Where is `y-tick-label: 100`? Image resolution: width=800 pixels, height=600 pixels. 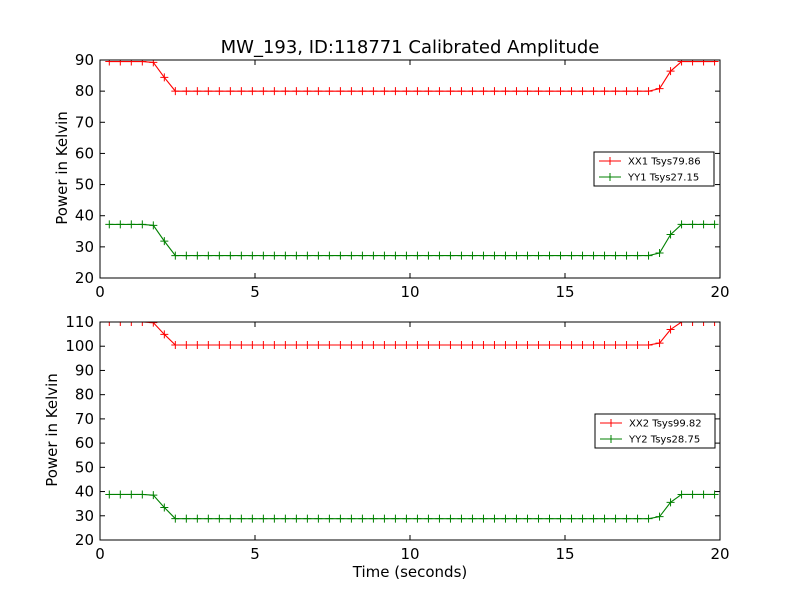
y-tick-label: 100 is located at coordinates (79, 346).